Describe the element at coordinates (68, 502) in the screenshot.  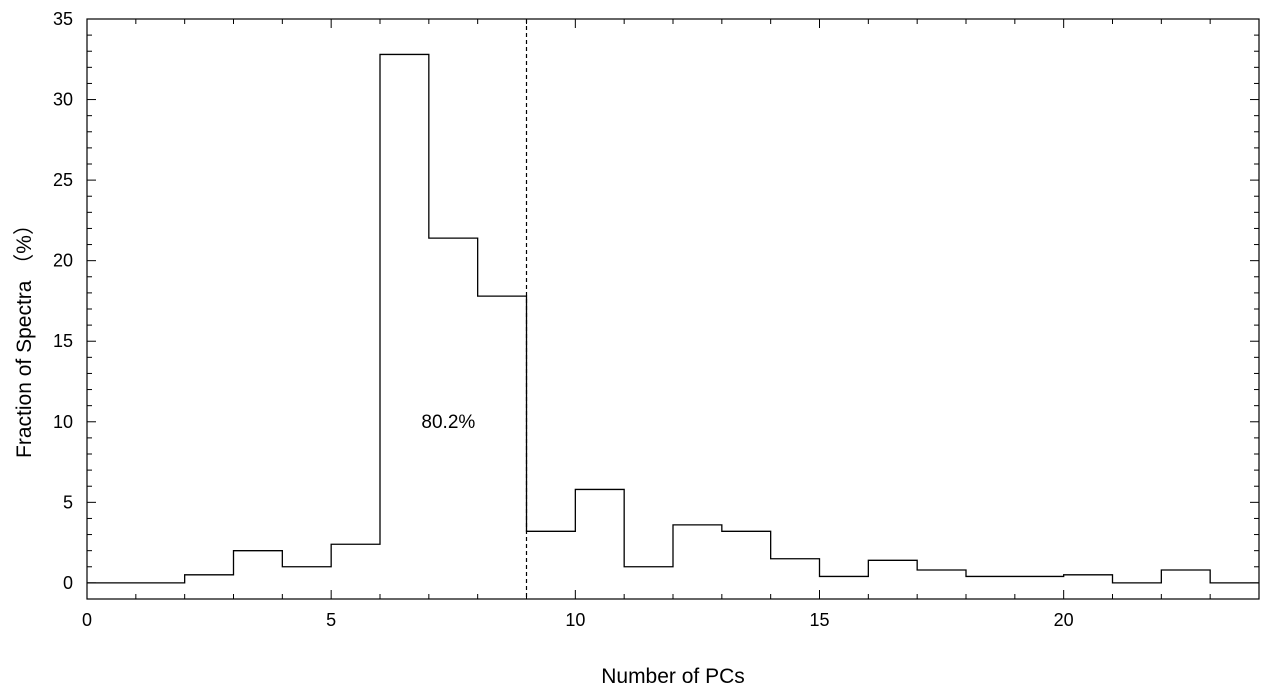
I see `y-tick-label: 5` at that location.